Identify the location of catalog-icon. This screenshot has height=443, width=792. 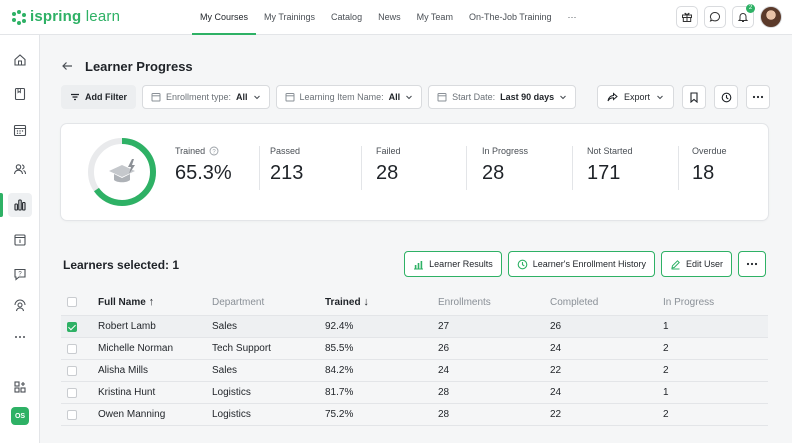
(20, 240).